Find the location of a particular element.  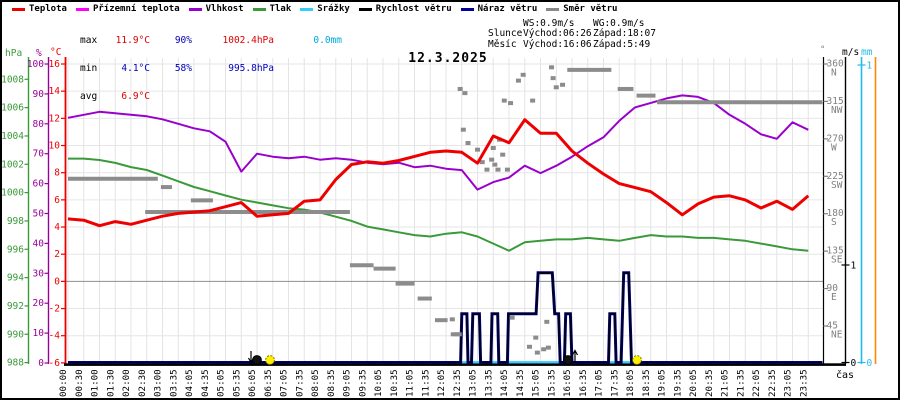

time-axis-label: 20:05 is located at coordinates (693, 383).